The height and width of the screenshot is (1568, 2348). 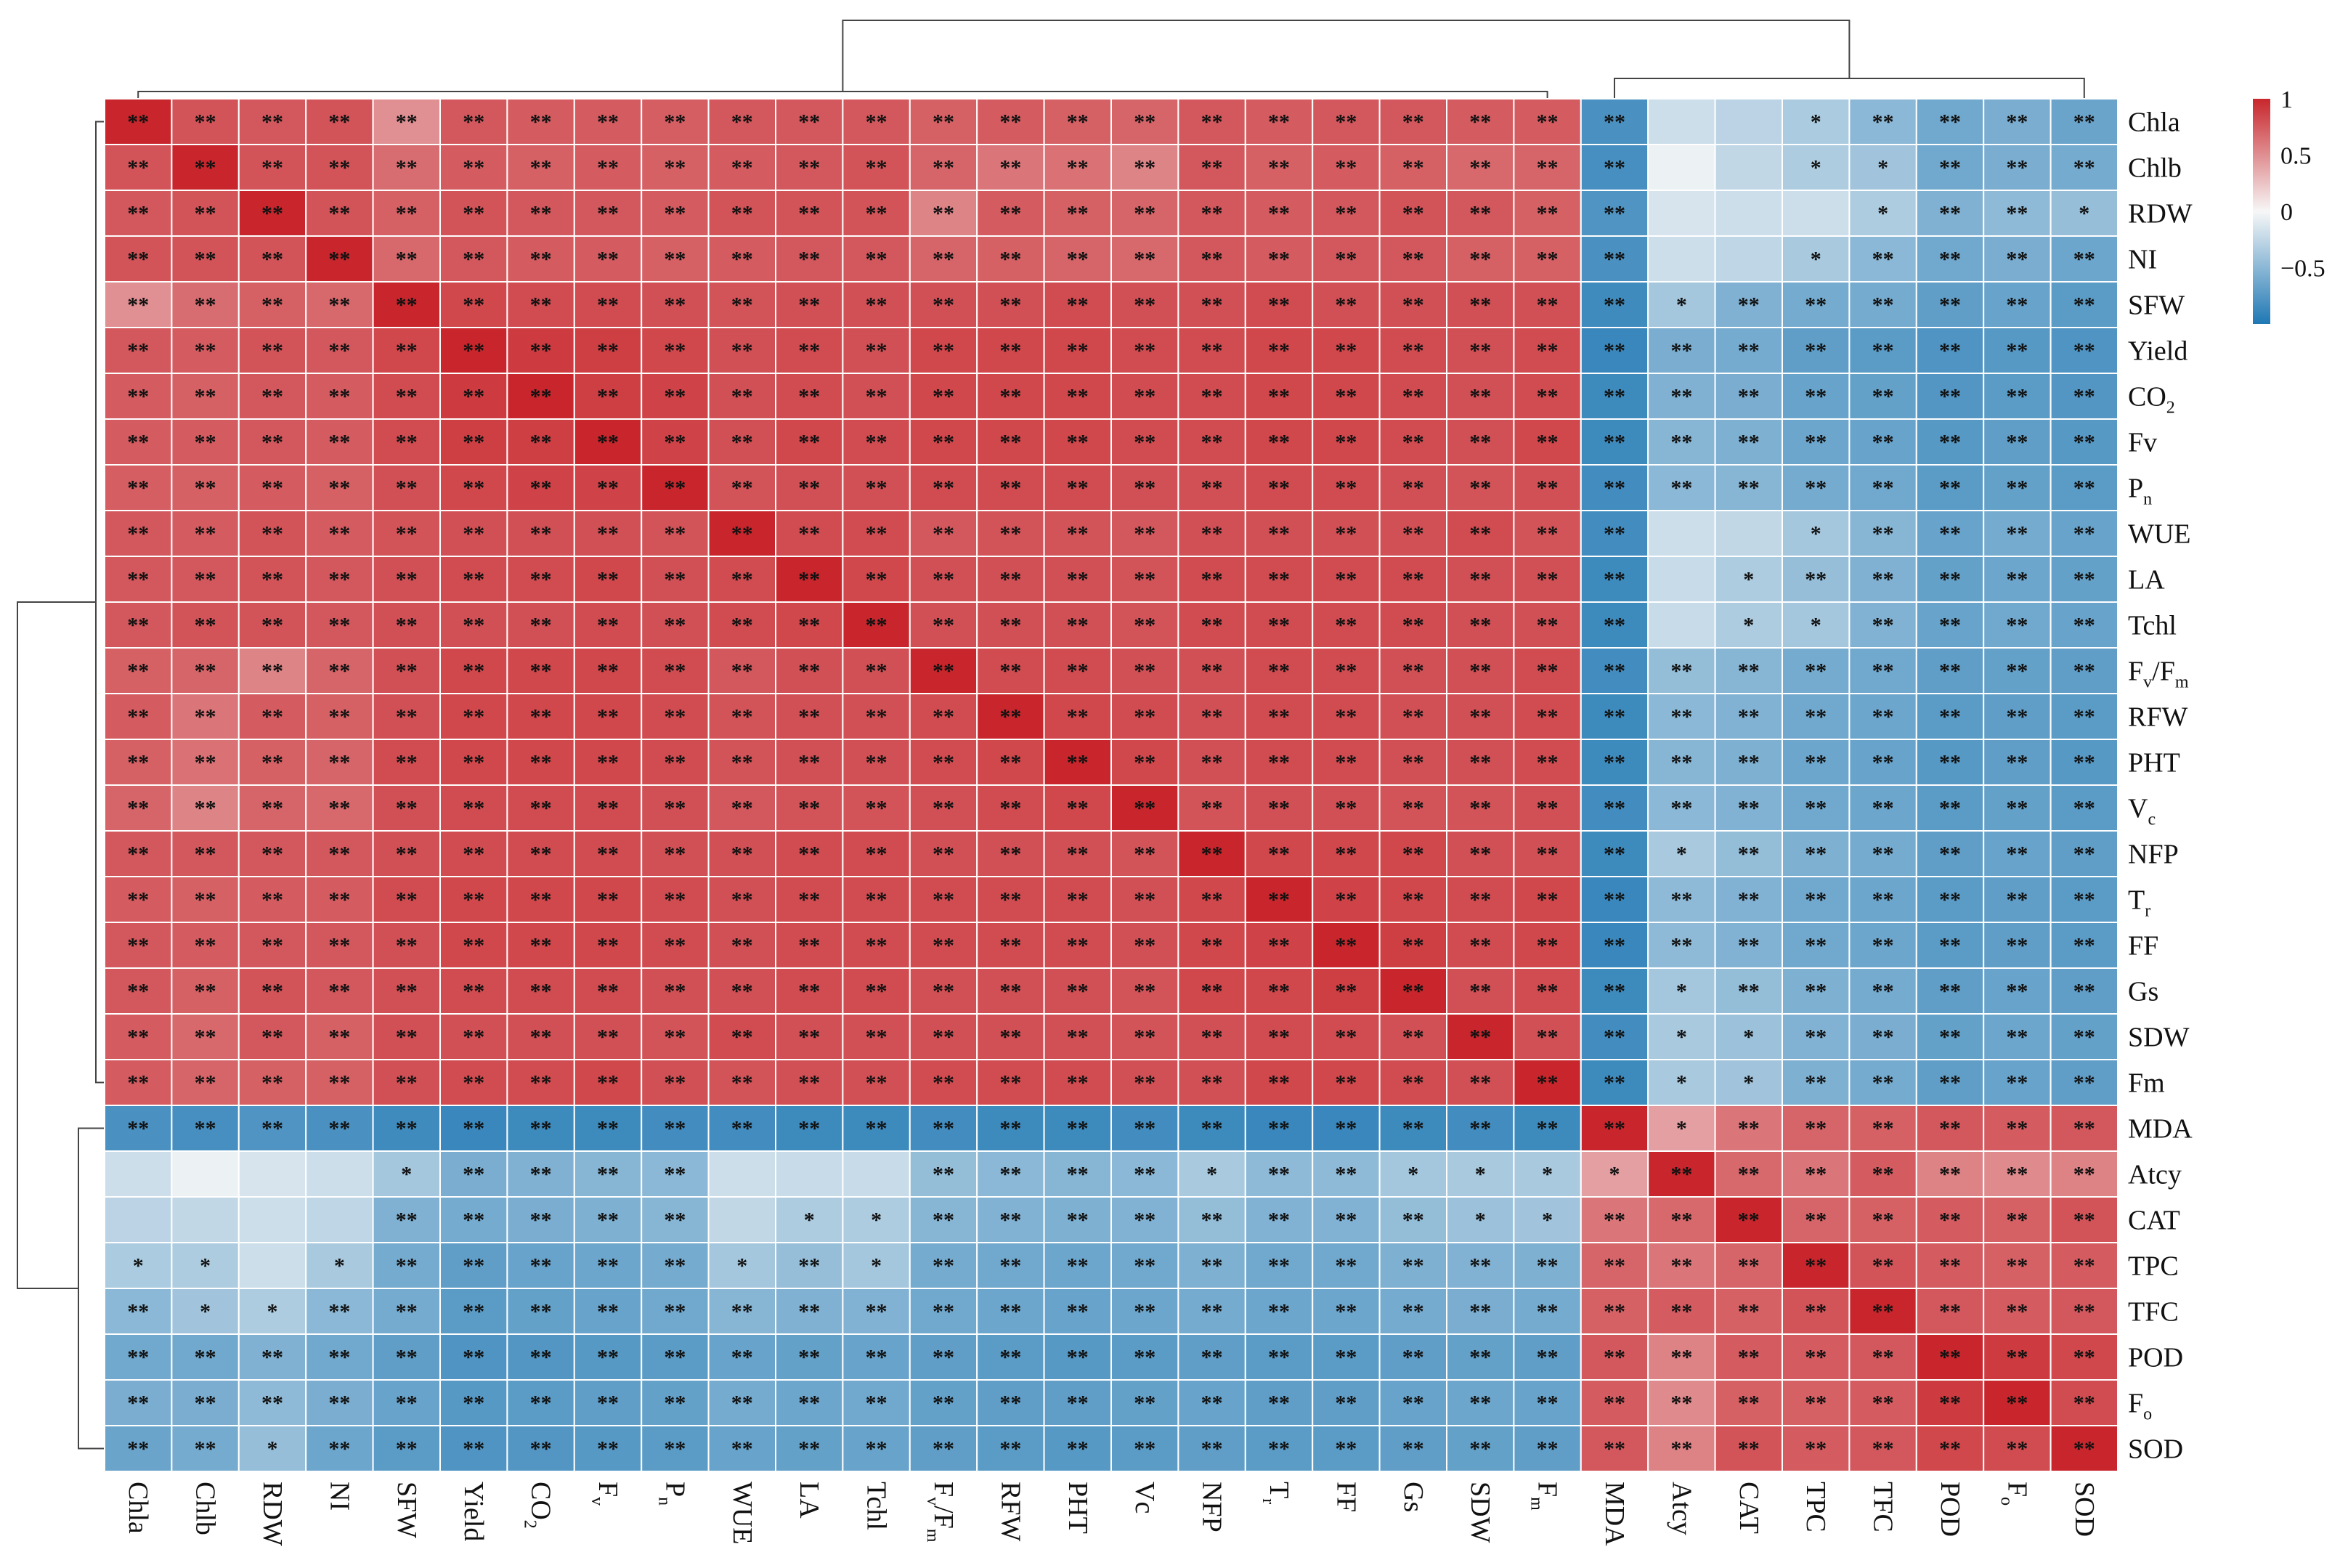 What do you see at coordinates (2154, 122) in the screenshot?
I see `row-label: Chla` at bounding box center [2154, 122].